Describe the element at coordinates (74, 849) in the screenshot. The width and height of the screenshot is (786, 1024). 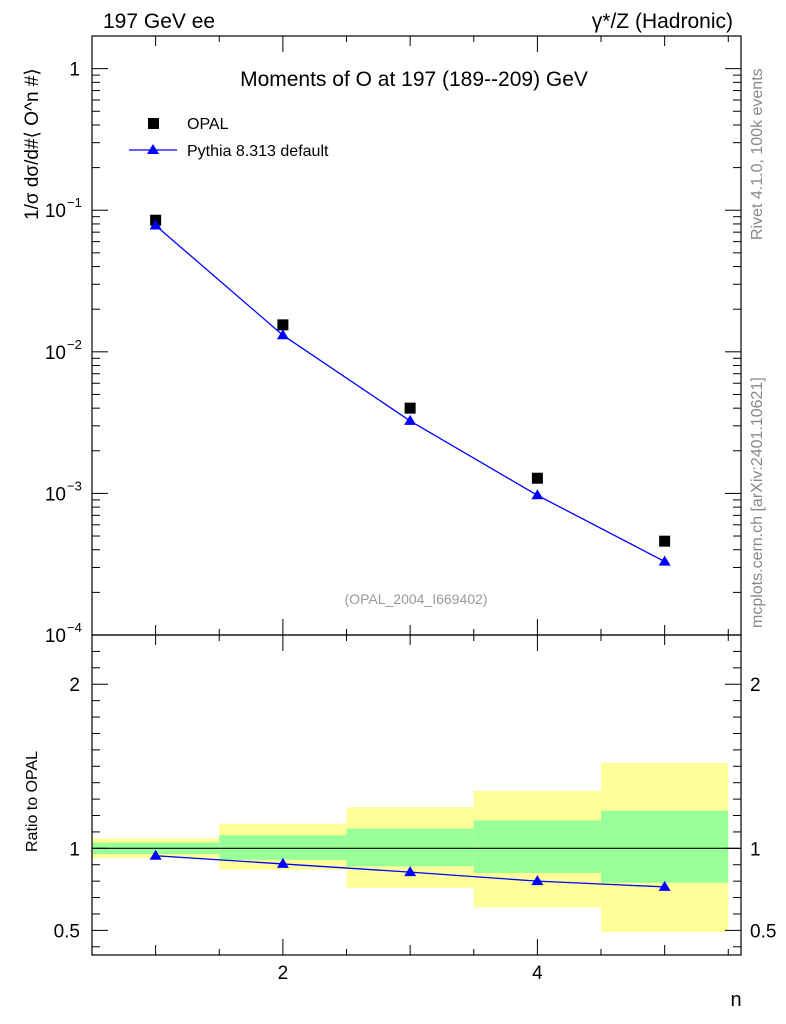
I see `ratio-y-tick-label-left: 1` at that location.